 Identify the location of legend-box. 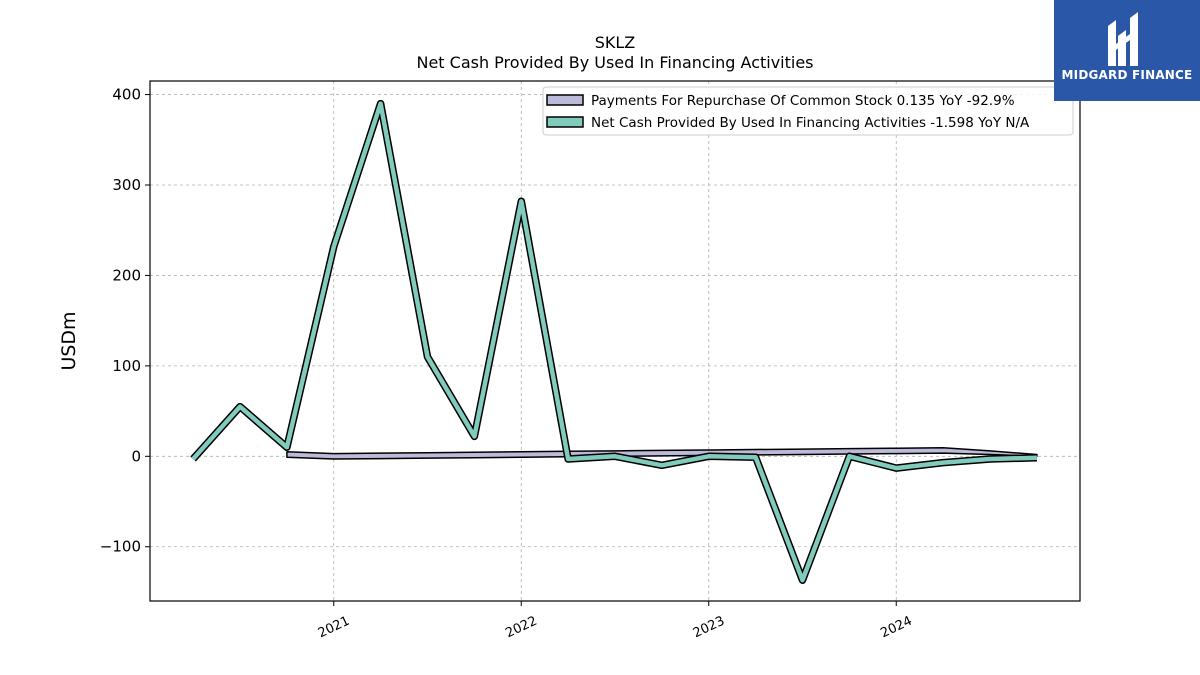
(808, 111).